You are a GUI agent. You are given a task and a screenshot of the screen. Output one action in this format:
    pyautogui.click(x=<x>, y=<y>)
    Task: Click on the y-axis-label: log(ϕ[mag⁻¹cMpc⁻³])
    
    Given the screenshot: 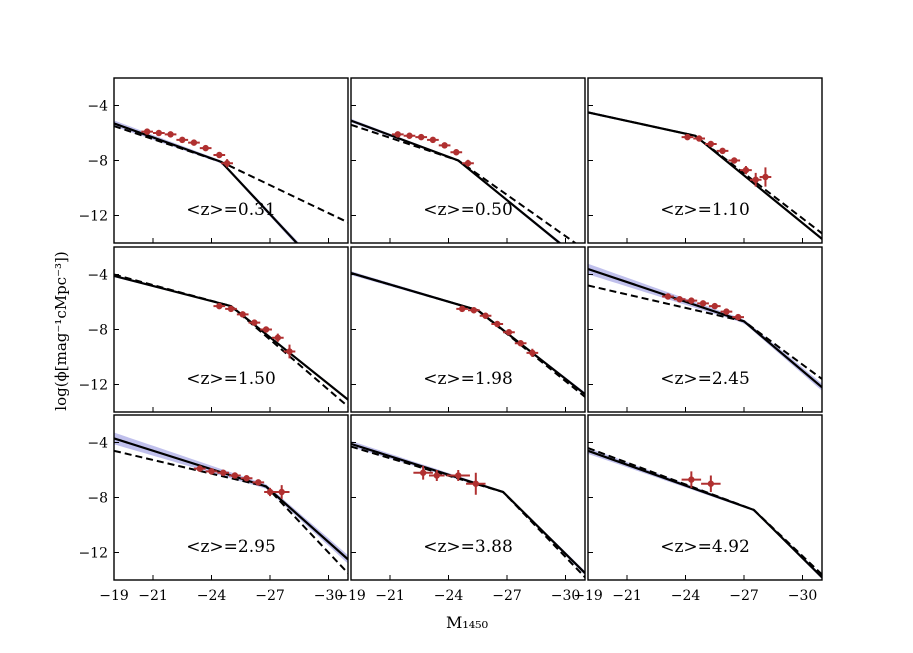 What is the action you would take?
    pyautogui.click(x=61, y=330)
    